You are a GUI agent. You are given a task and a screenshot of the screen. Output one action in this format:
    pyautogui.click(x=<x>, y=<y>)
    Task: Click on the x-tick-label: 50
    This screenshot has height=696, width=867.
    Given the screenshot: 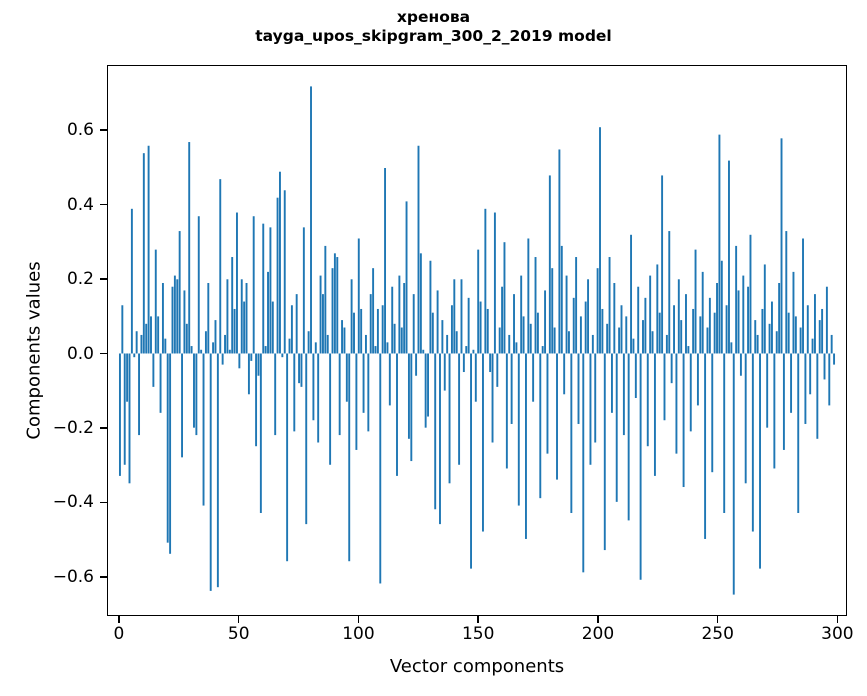 What is the action you would take?
    pyautogui.click(x=238, y=634)
    